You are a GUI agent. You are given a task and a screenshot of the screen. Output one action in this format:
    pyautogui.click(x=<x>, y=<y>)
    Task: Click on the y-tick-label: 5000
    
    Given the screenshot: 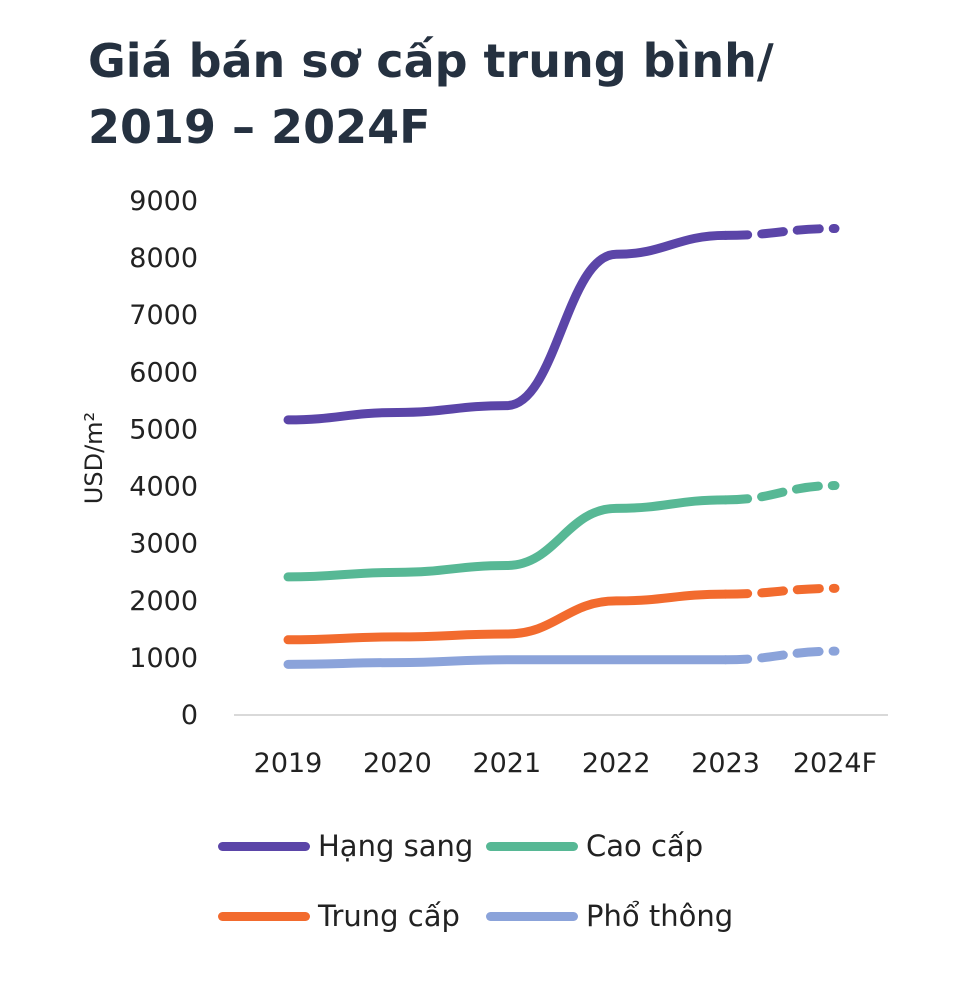 What is the action you would take?
    pyautogui.click(x=163, y=429)
    